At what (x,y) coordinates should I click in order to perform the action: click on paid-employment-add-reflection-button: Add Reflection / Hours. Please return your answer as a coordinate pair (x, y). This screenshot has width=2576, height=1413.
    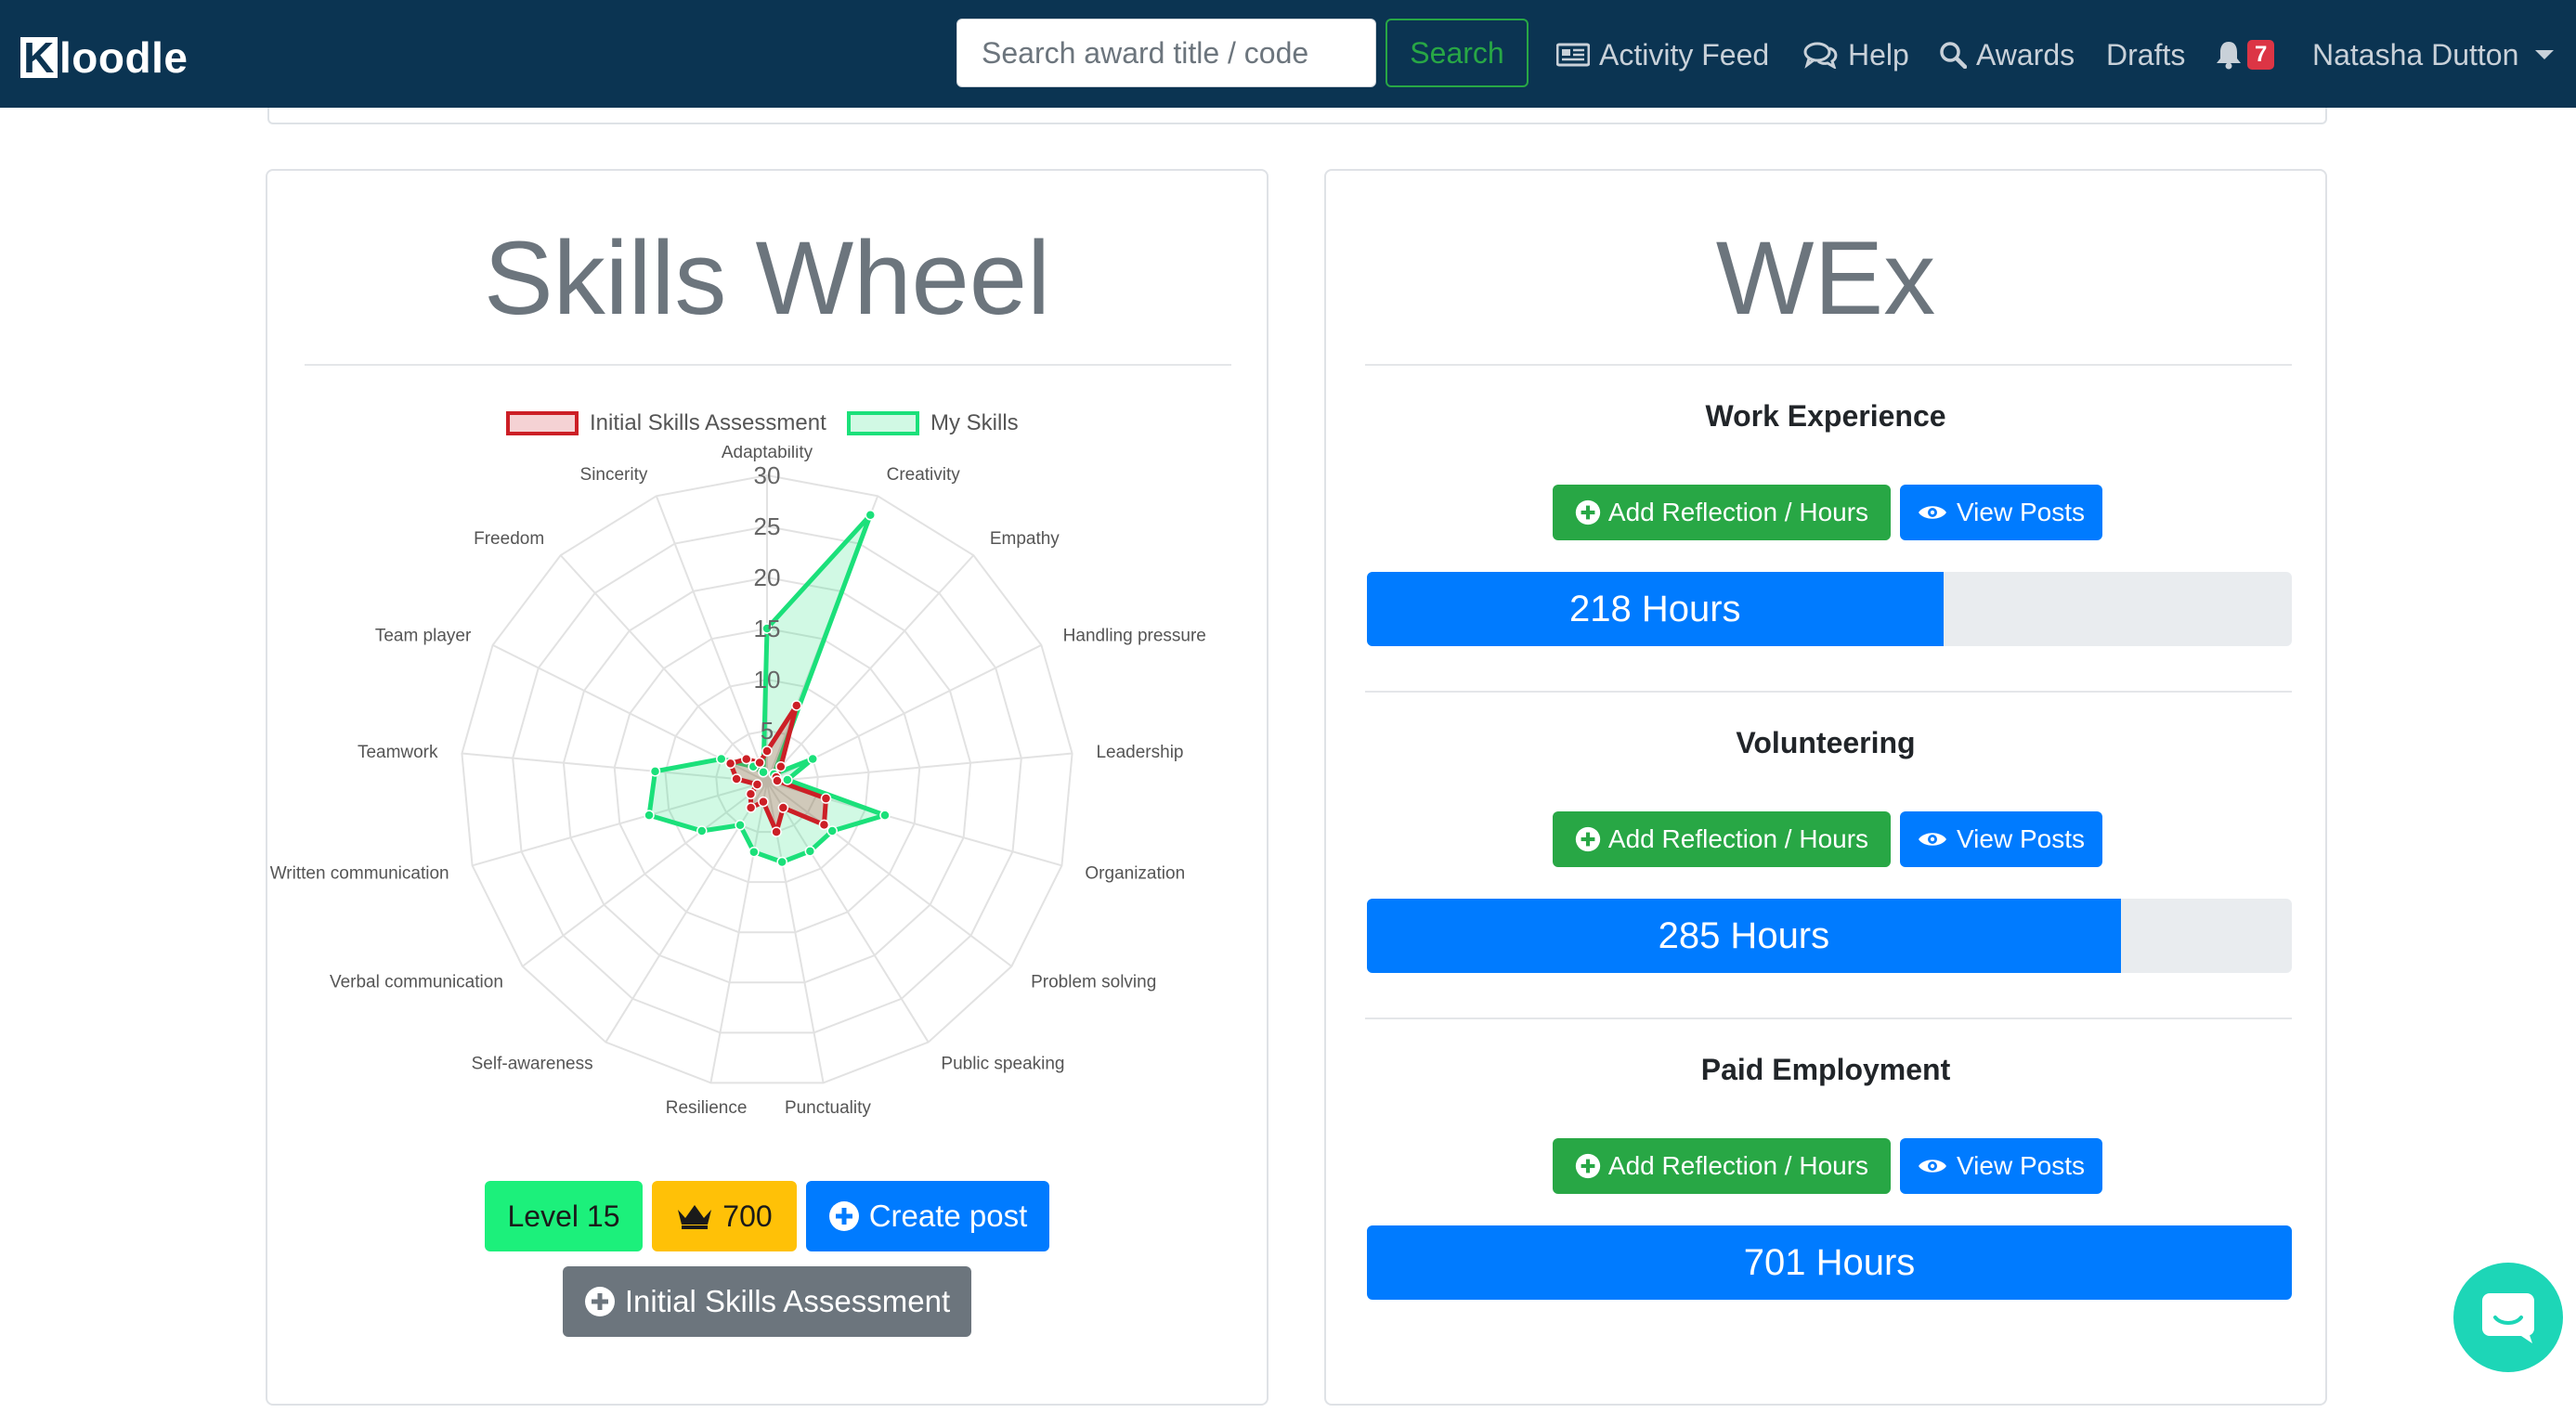
    Looking at the image, I should click on (1722, 1166).